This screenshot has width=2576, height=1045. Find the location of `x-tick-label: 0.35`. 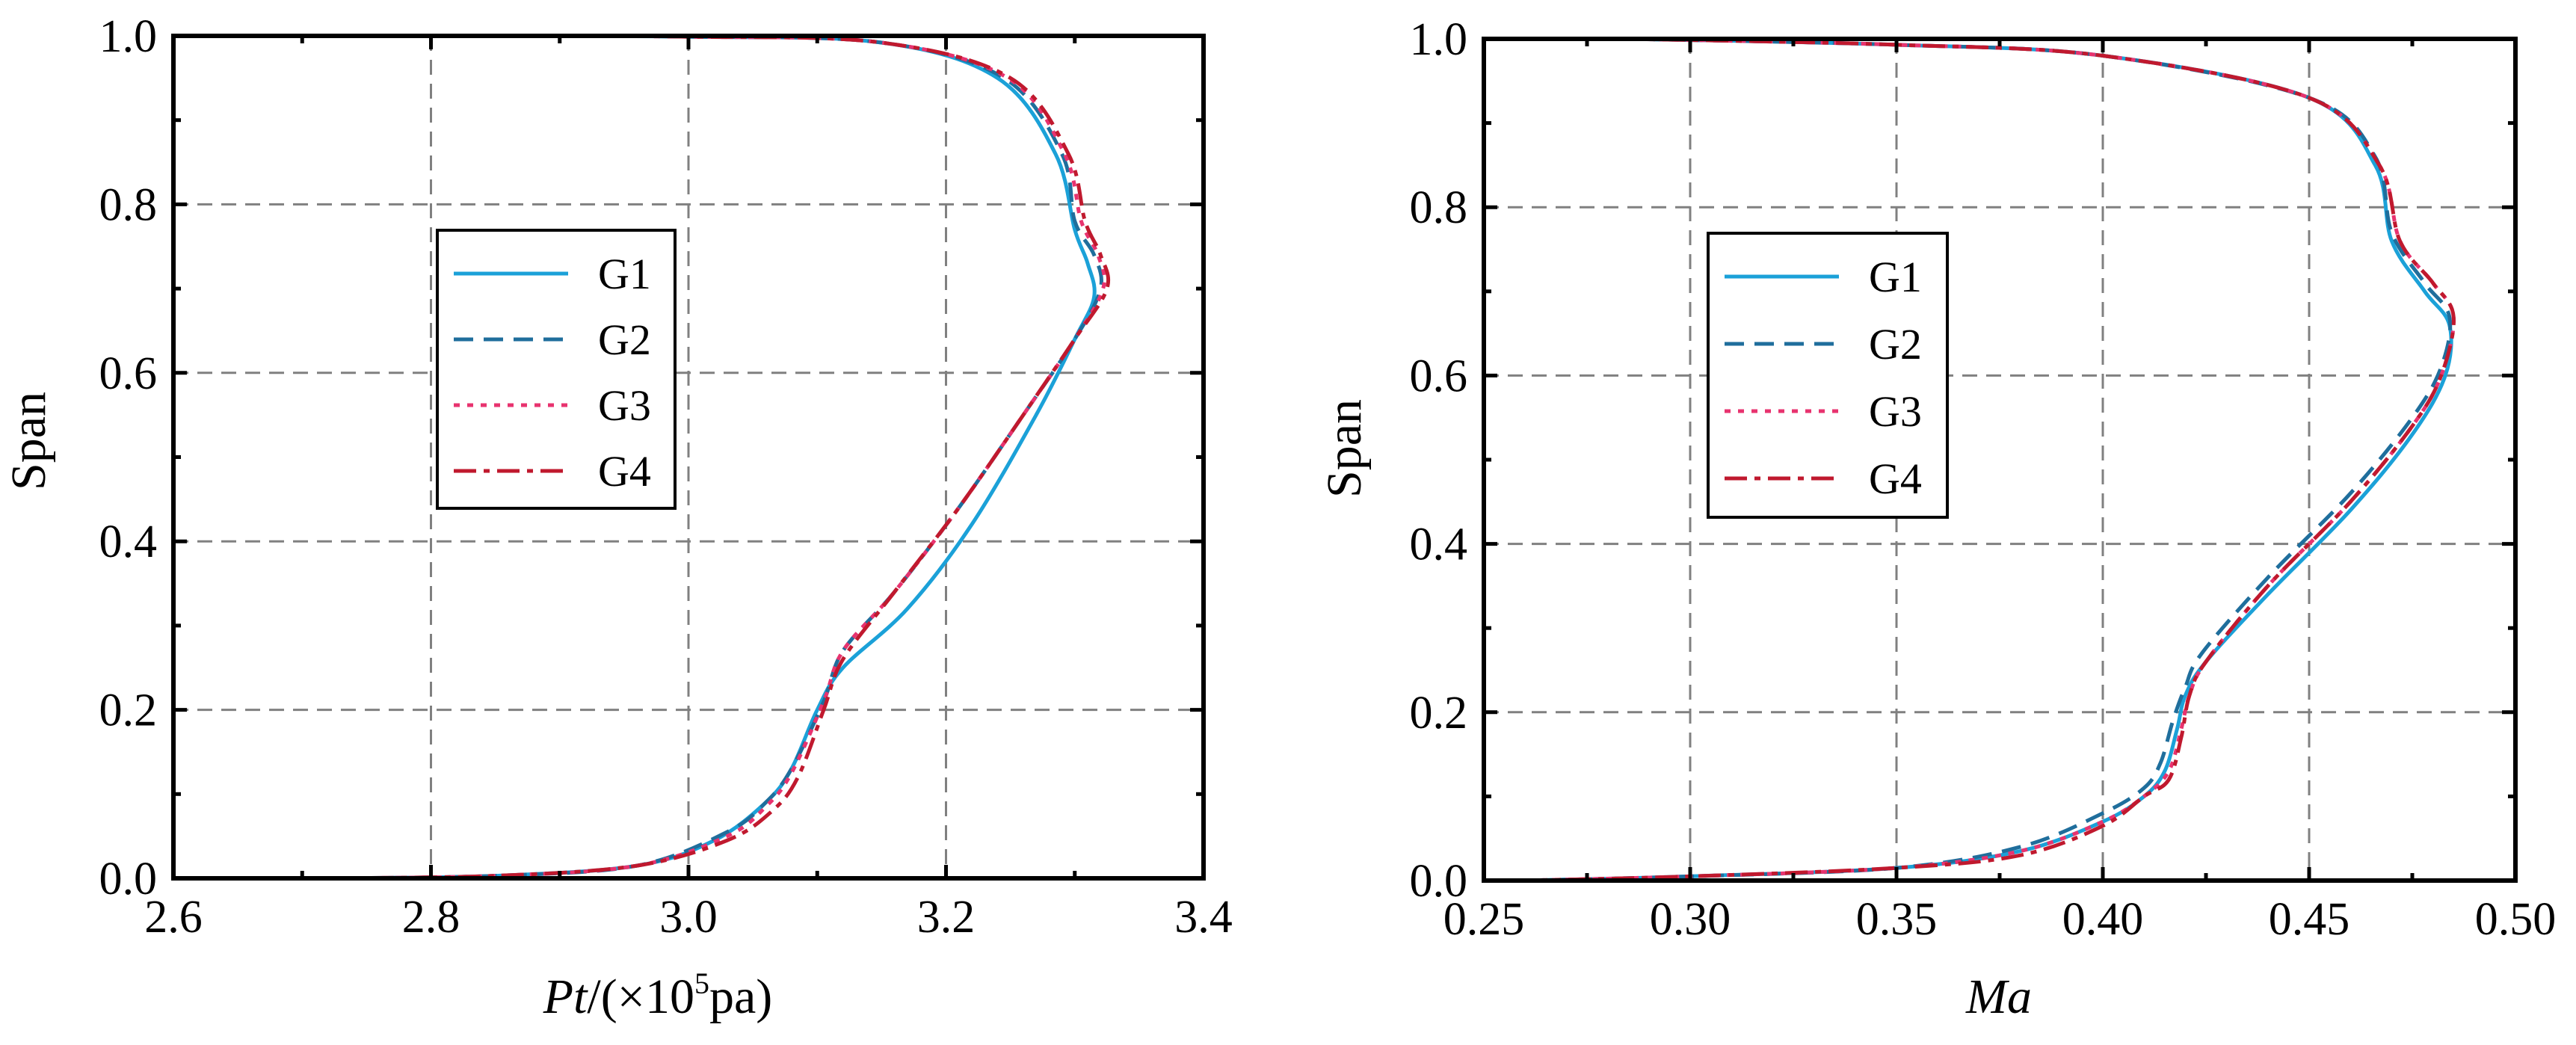

x-tick-label: 0.35 is located at coordinates (1897, 919).